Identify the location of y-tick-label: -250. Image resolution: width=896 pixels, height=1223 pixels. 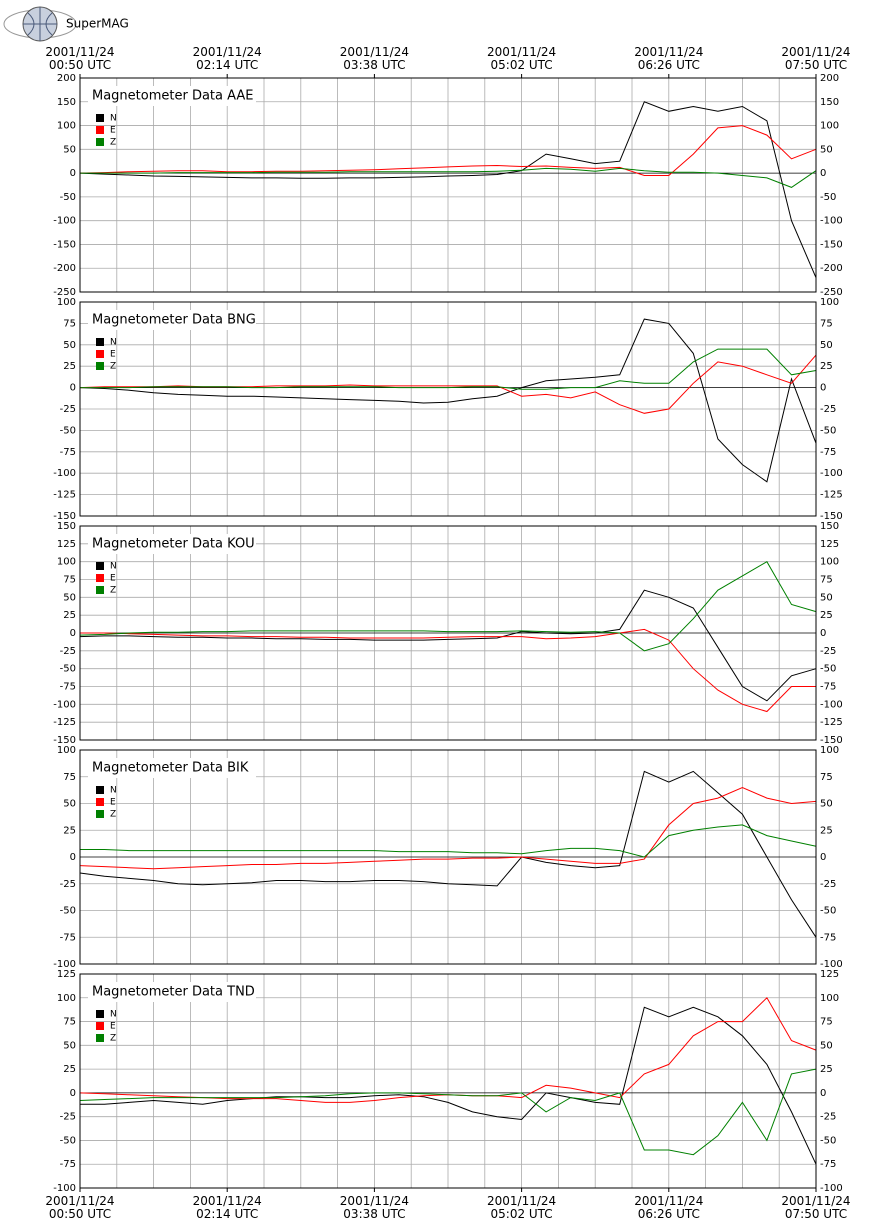
(64, 292).